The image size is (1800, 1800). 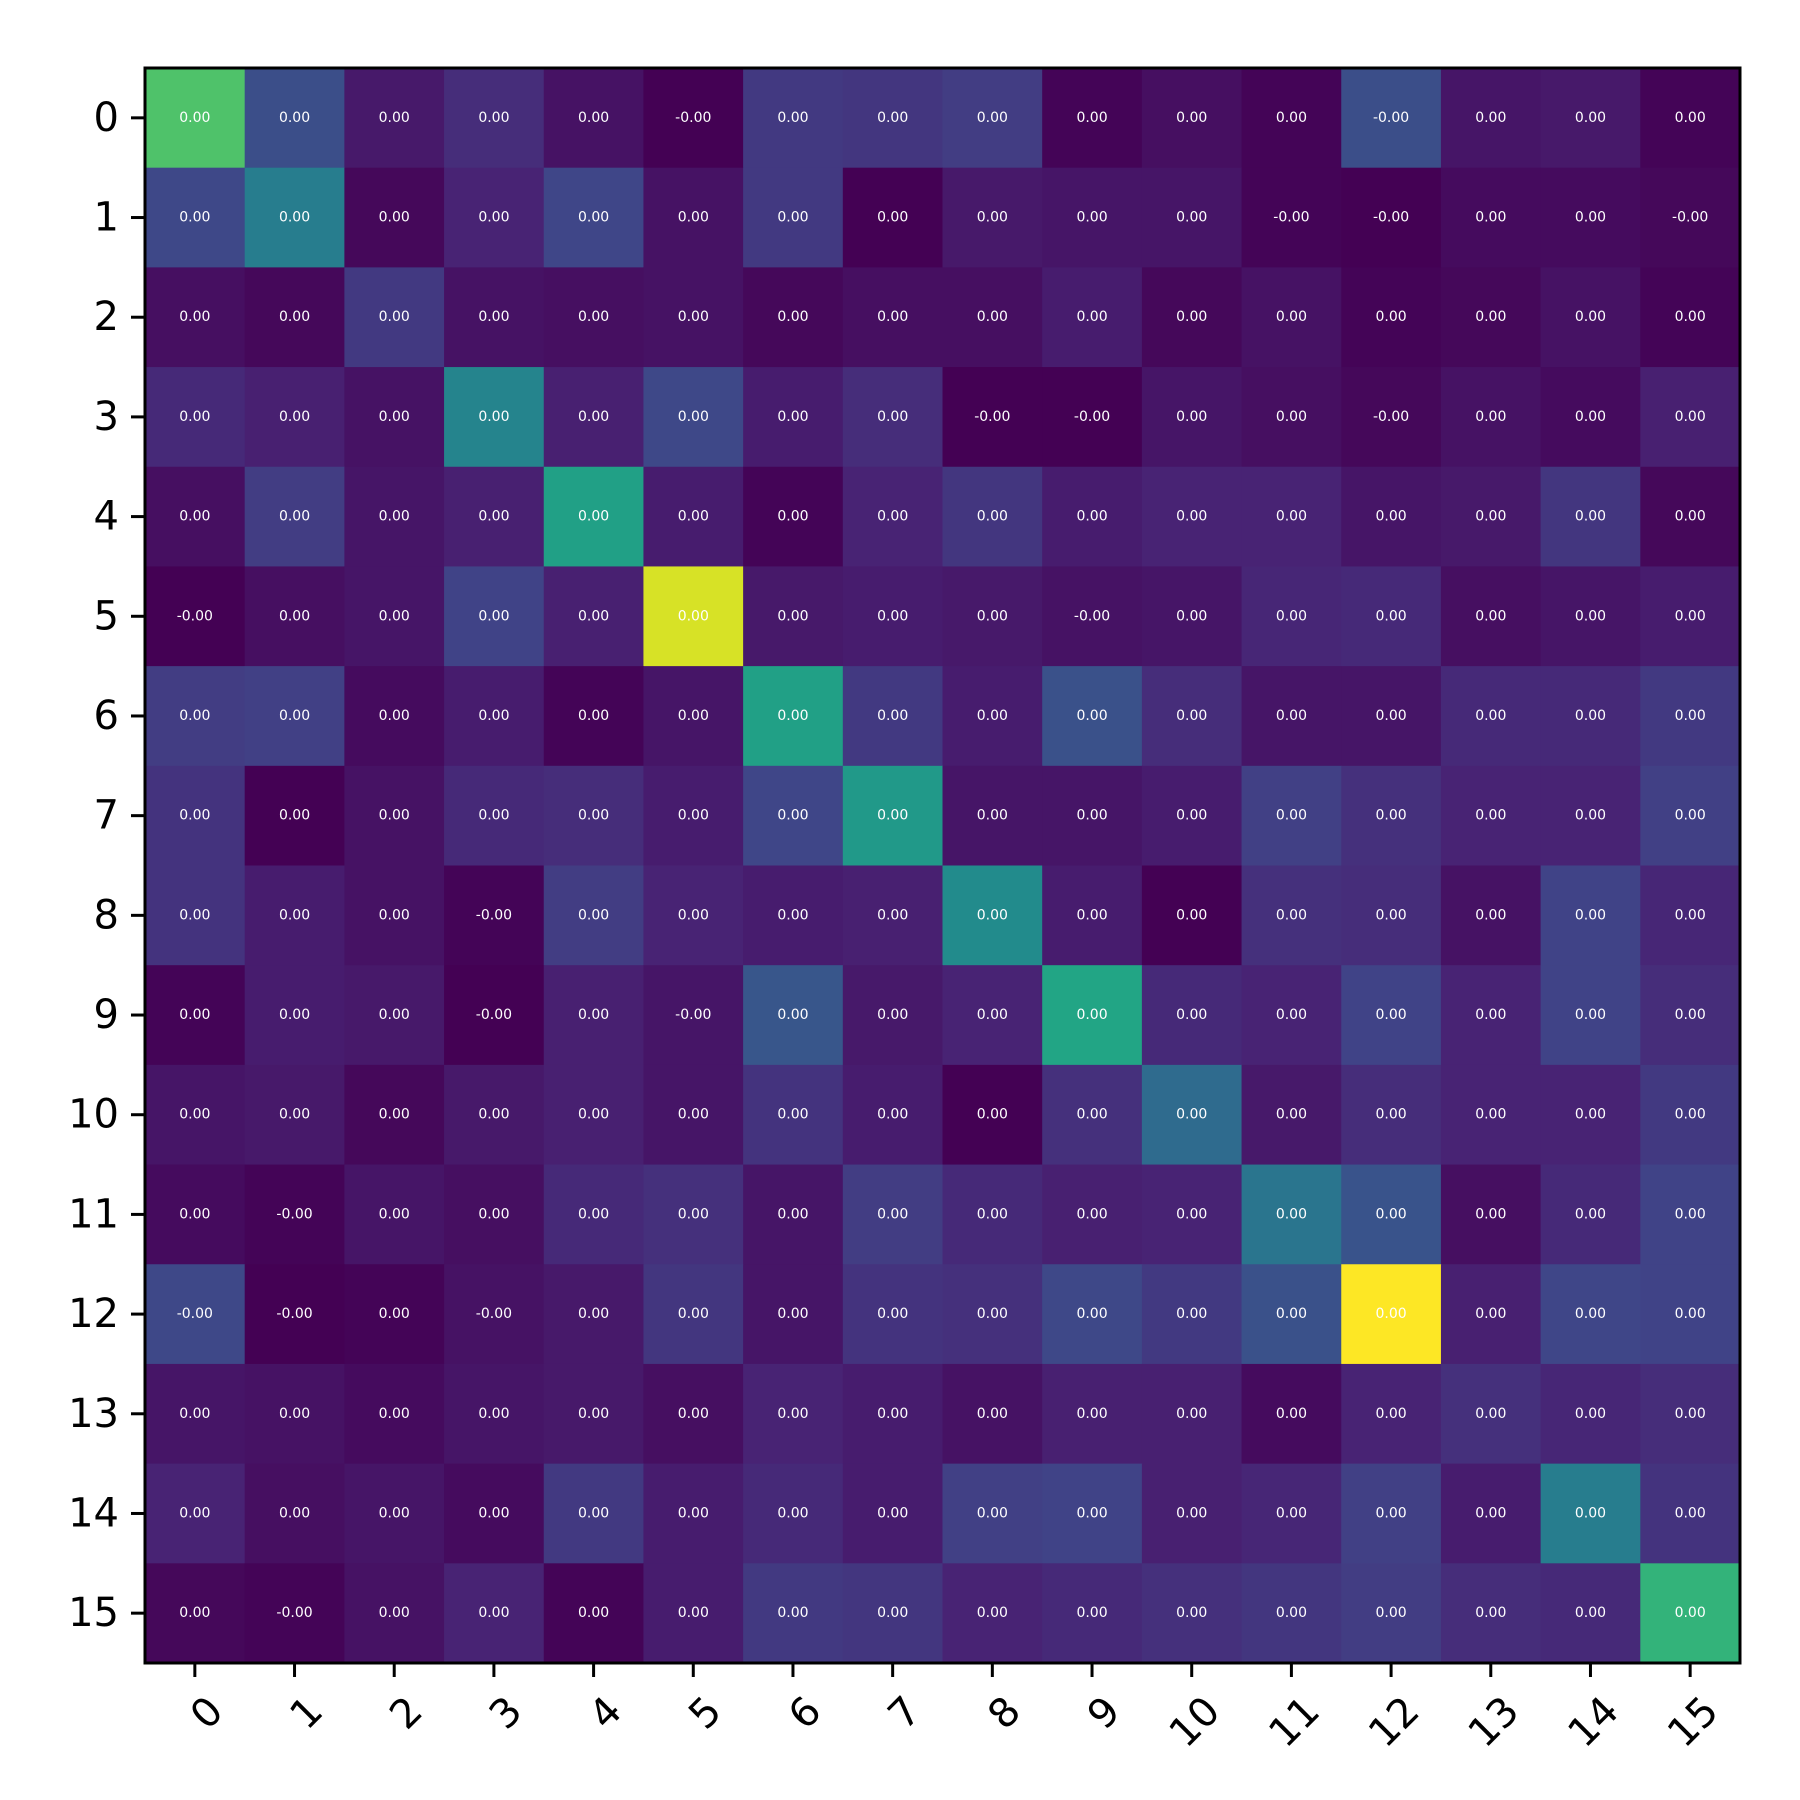 What do you see at coordinates (106, 816) in the screenshot?
I see `y-tick-label: 7` at bounding box center [106, 816].